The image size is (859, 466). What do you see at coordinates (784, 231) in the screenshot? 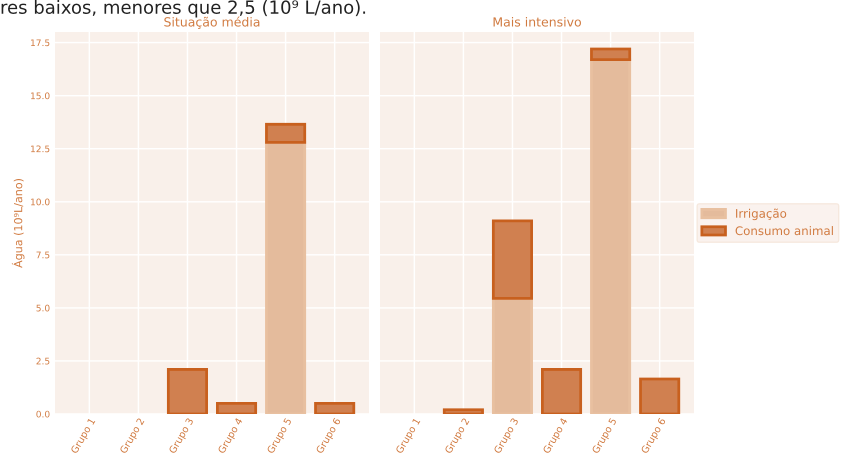
I see `legend-label: Consumo animal` at bounding box center [784, 231].